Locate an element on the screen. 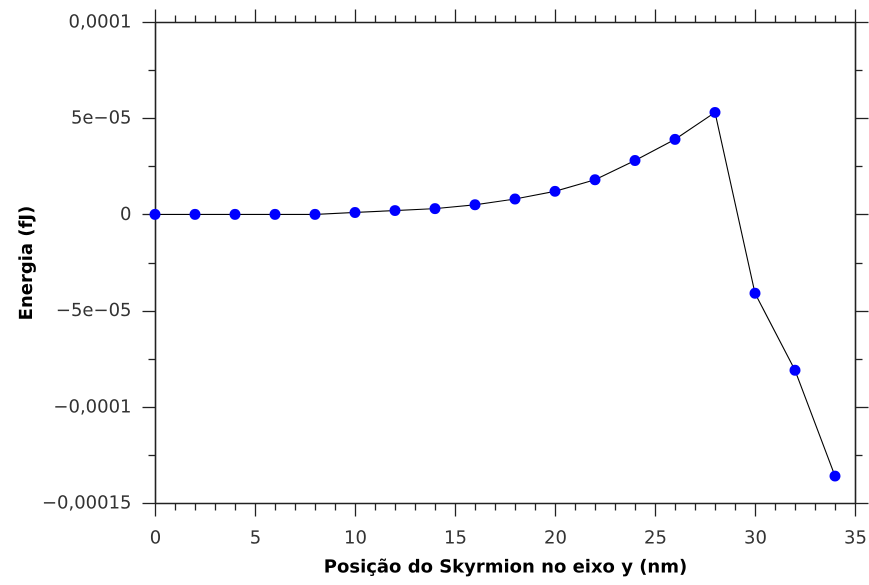 The height and width of the screenshot is (585, 869). x-axis-title: Posição do Skyrmion no eixo y (nm) is located at coordinates (506, 567).